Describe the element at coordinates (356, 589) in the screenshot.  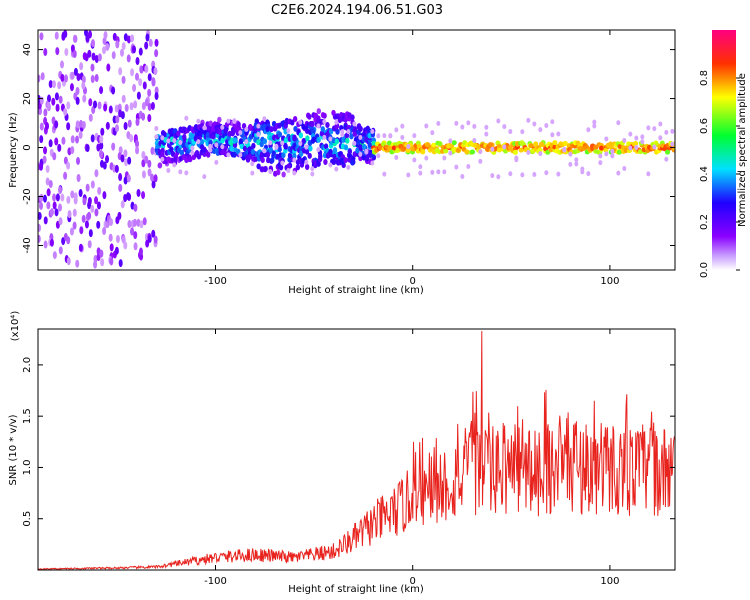
I see `bottom-x-axis-label: Height of straight line (km)` at that location.